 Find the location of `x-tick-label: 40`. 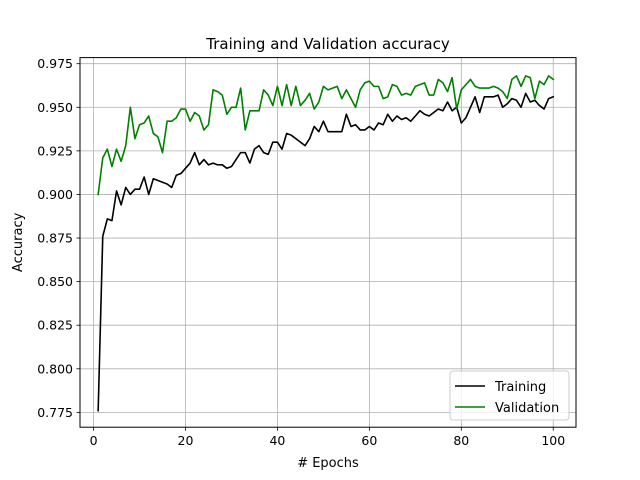

x-tick-label: 40 is located at coordinates (277, 440).